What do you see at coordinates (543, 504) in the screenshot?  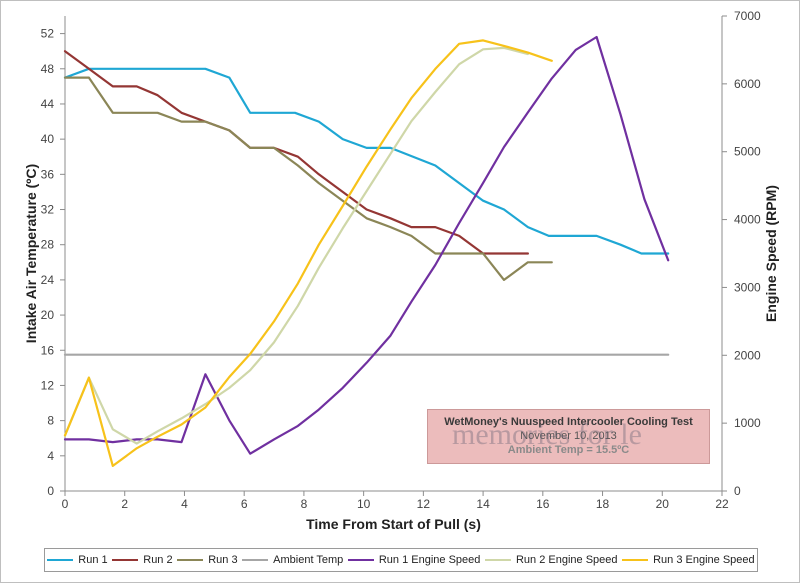 I see `x-tick-label: 16` at bounding box center [543, 504].